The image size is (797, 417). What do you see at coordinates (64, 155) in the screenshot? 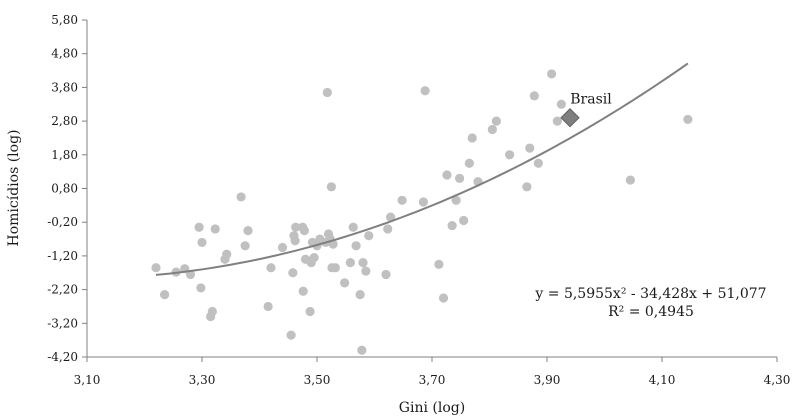
I see `y-tick-label: 1,80` at bounding box center [64, 155].